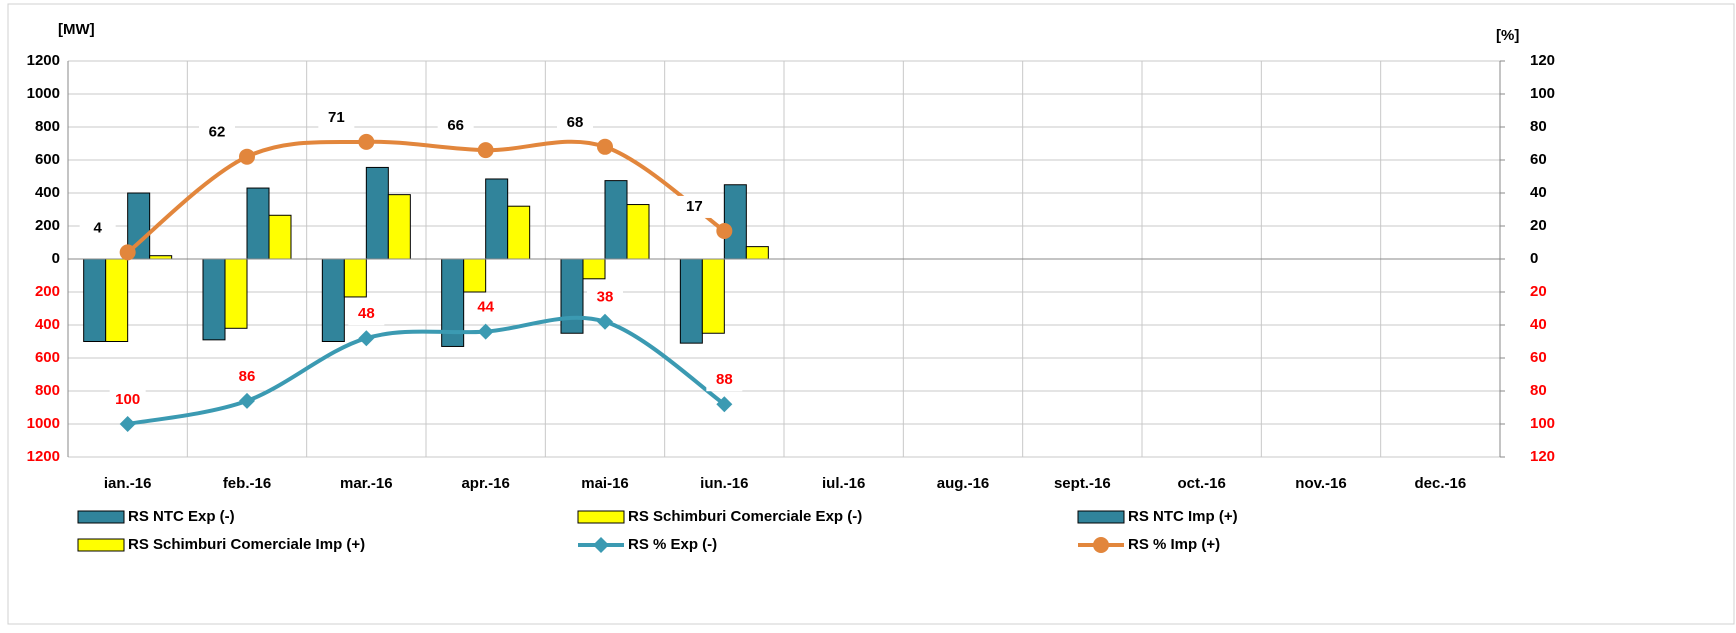  Describe the element at coordinates (1507, 35) in the screenshot. I see `y2-axis-label: [%]` at that location.